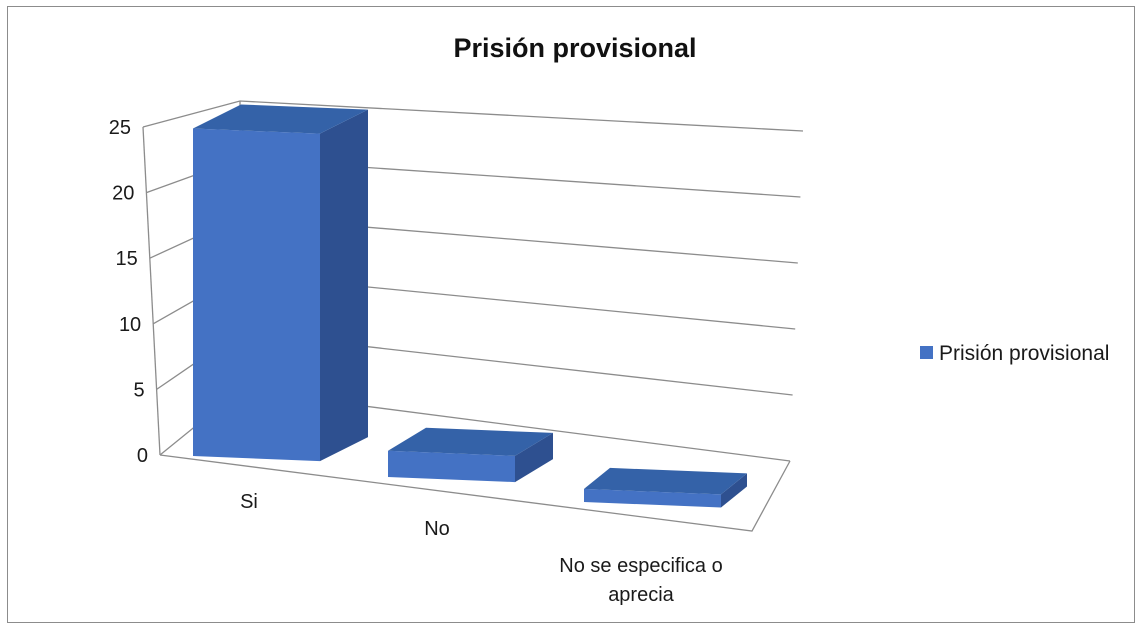 Image resolution: width=1138 pixels, height=626 pixels. What do you see at coordinates (640, 580) in the screenshot?
I see `x-tick-label: No se especifica o aprecia` at bounding box center [640, 580].